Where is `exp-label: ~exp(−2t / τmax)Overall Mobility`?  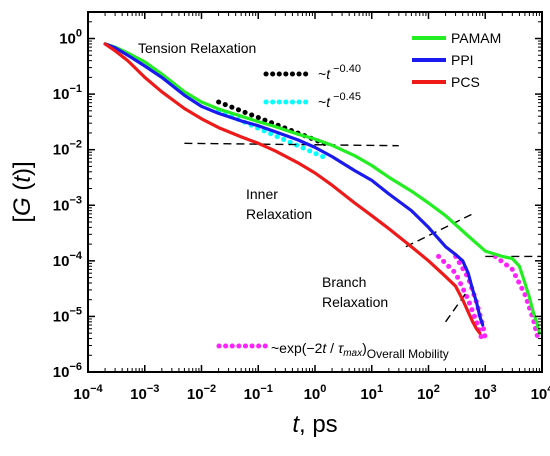 exp-label: ~exp(−2t / τmax)Overall Mobility is located at coordinates (360, 350).